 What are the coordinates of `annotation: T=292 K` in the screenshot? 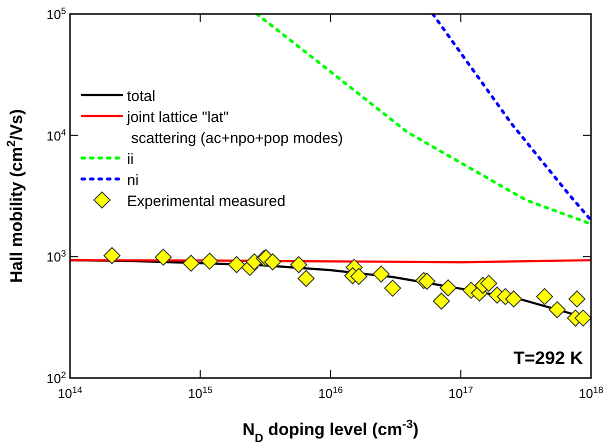 It's located at (548, 358).